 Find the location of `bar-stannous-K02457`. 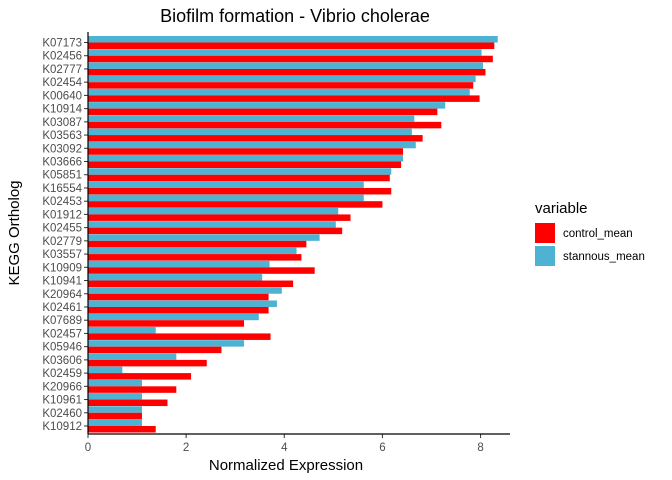

bar-stannous-K02457 is located at coordinates (122, 330).